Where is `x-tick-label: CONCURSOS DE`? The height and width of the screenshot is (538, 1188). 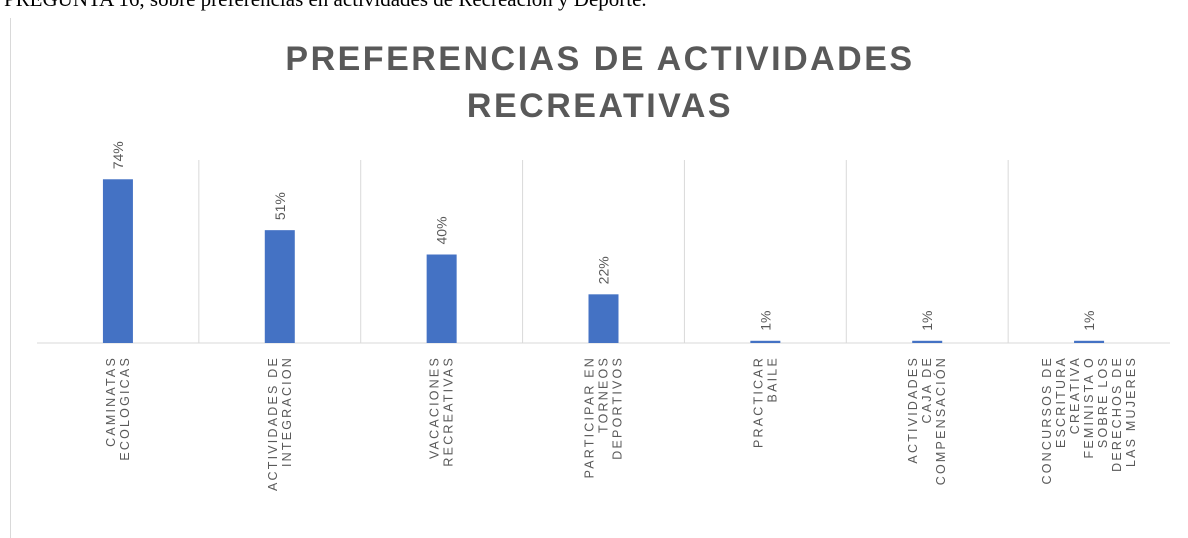 x-tick-label: CONCURSOS DE is located at coordinates (1047, 420).